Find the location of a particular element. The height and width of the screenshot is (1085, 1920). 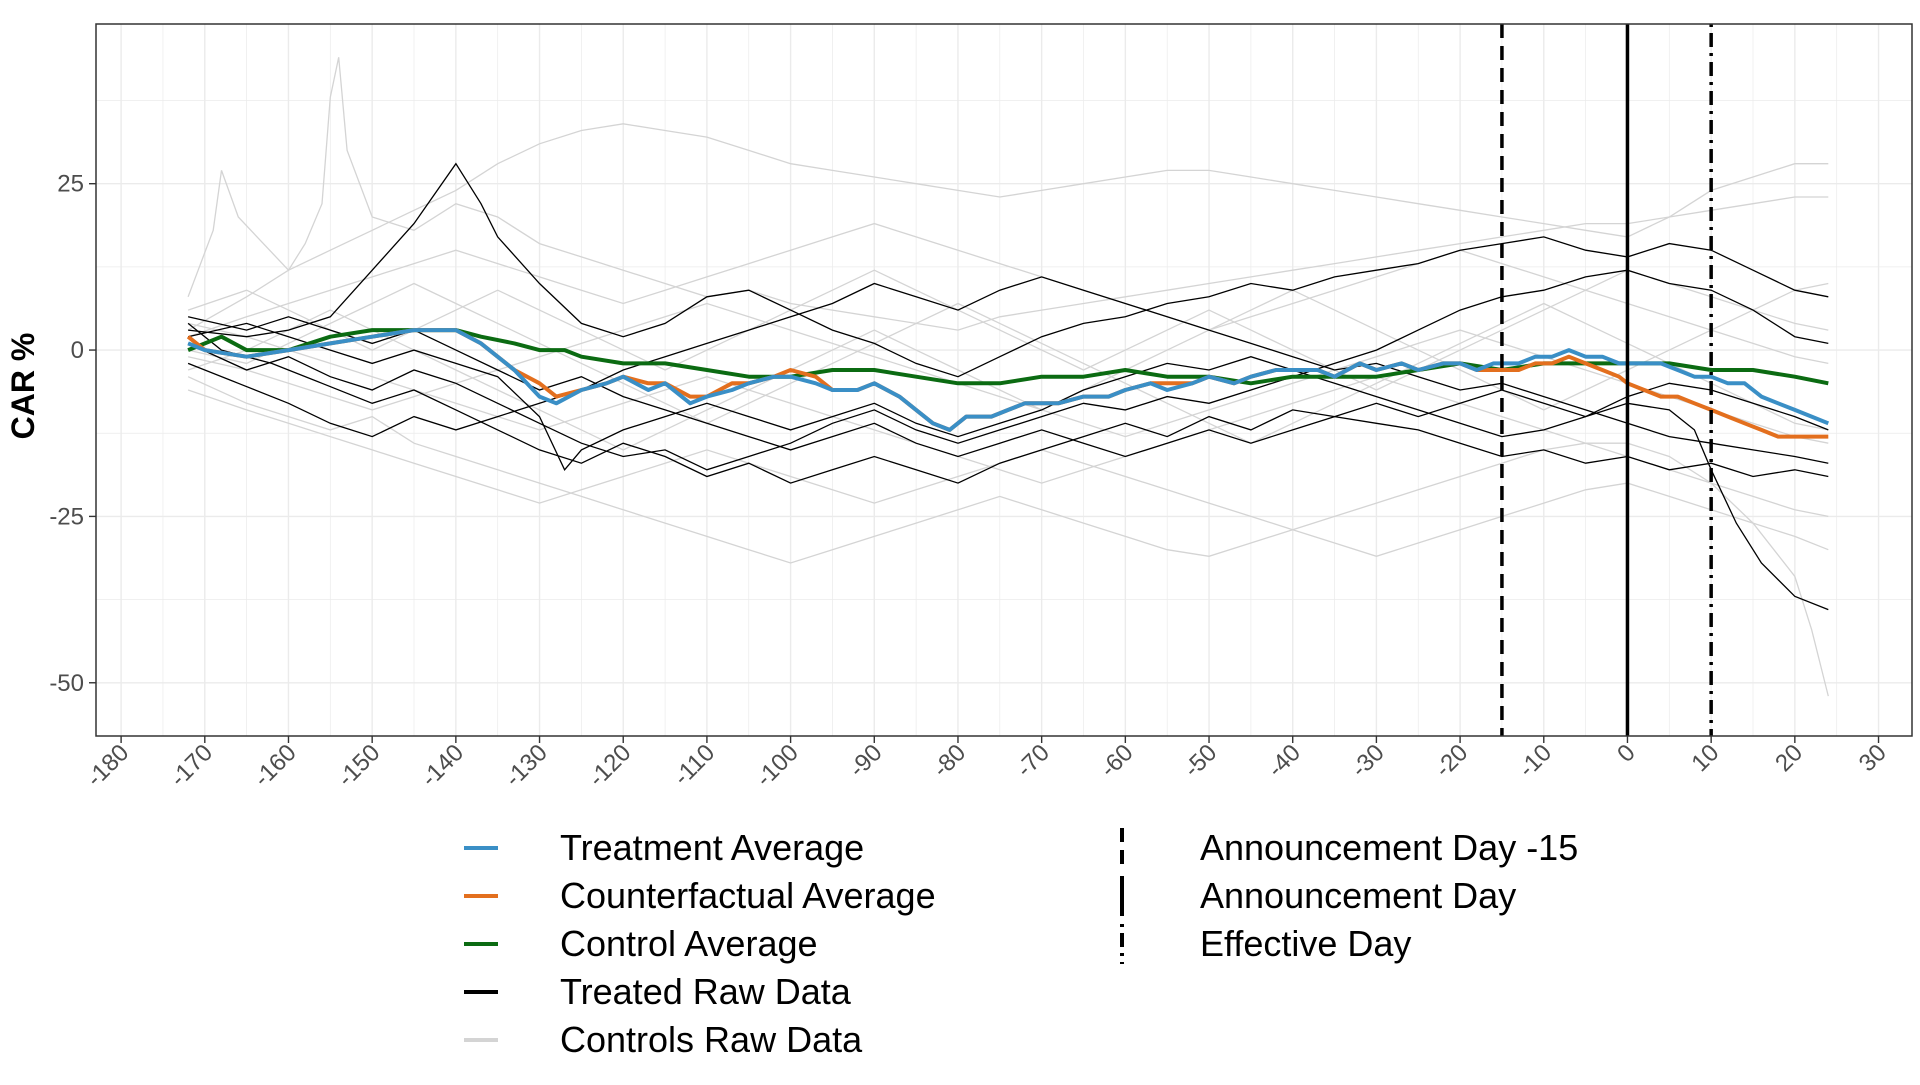

legend-item-effective-day: Effective Day is located at coordinates (1265, 943).